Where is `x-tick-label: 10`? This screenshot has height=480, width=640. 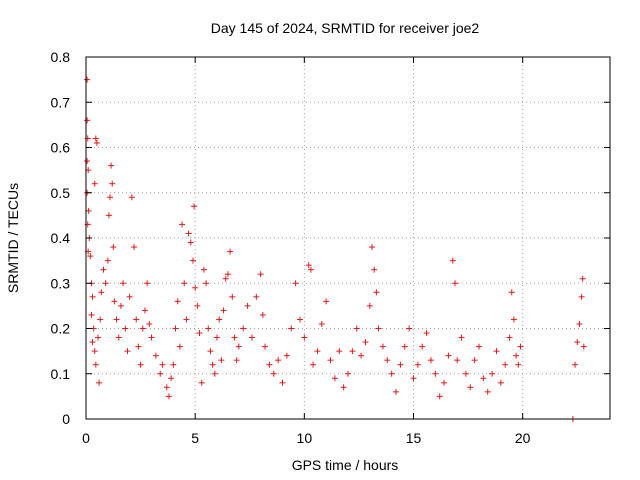
x-tick-label: 10 is located at coordinates (305, 438).